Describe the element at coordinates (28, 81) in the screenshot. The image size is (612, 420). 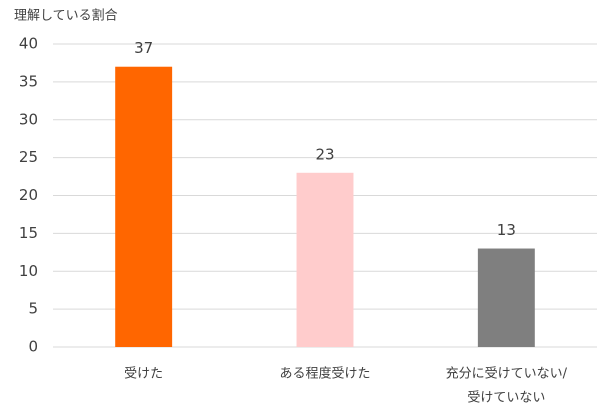
I see `y-tick-label: 35` at that location.